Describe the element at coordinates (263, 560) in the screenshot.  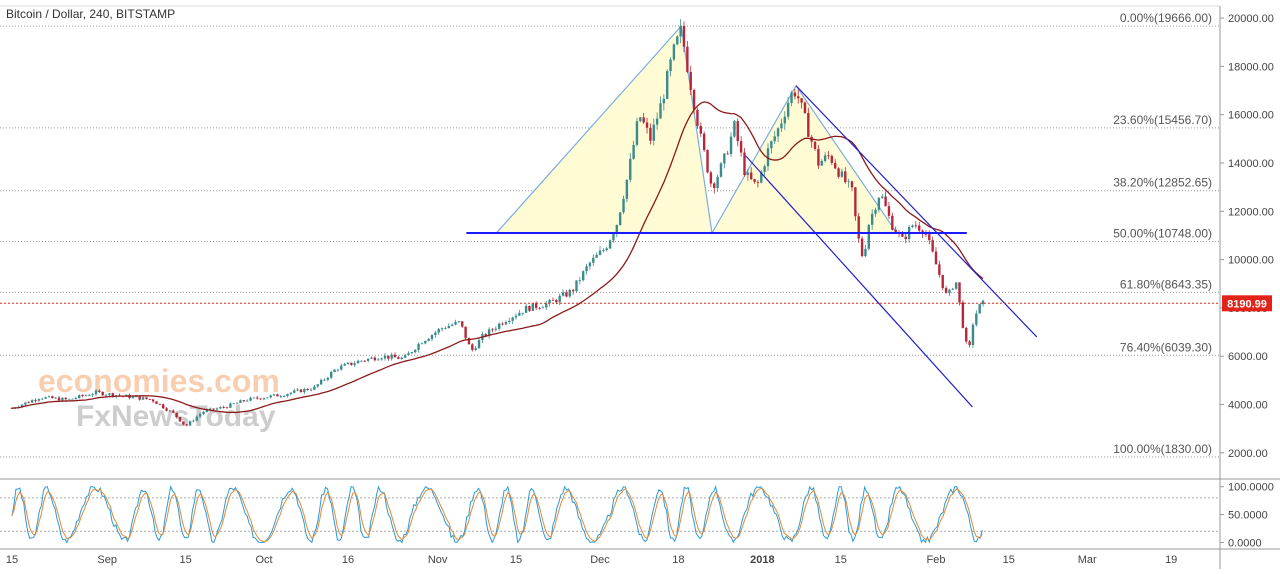
I see `x-tick-label: Oct` at that location.